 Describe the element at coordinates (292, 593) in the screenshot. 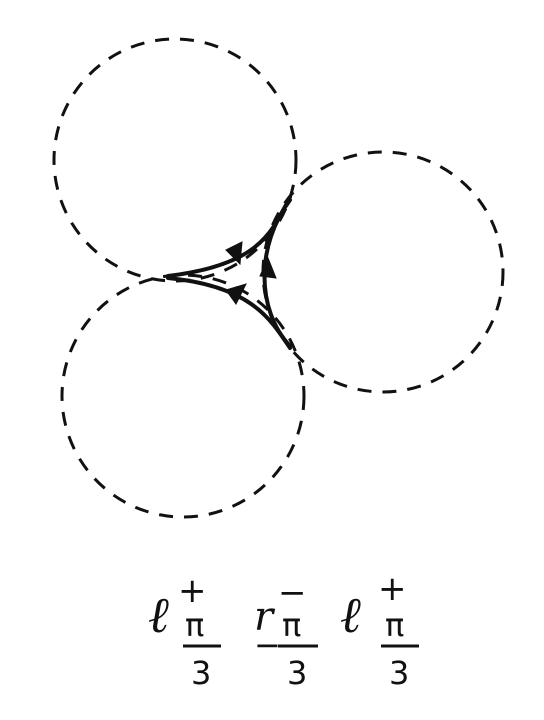

I see `term-2-superscript: −` at that location.